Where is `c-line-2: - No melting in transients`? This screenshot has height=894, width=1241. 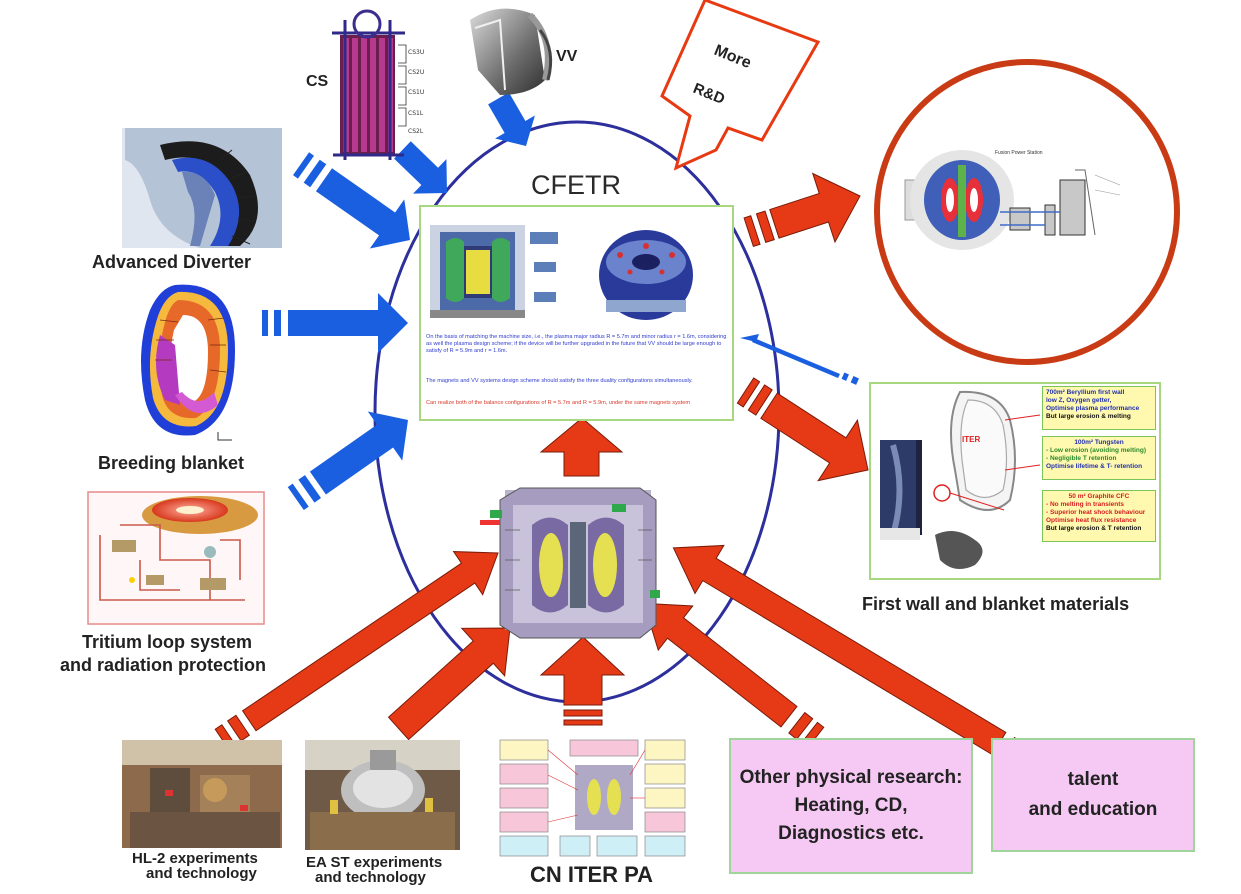
c-line-2: - No melting in transients is located at coordinates (1085, 504).